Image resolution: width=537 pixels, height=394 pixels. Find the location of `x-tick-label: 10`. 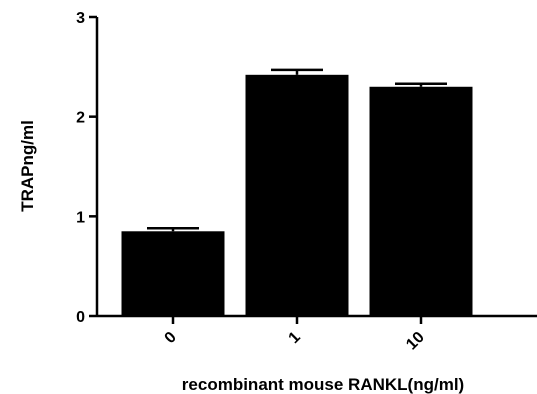

x-tick-label: 10 is located at coordinates (415, 341).